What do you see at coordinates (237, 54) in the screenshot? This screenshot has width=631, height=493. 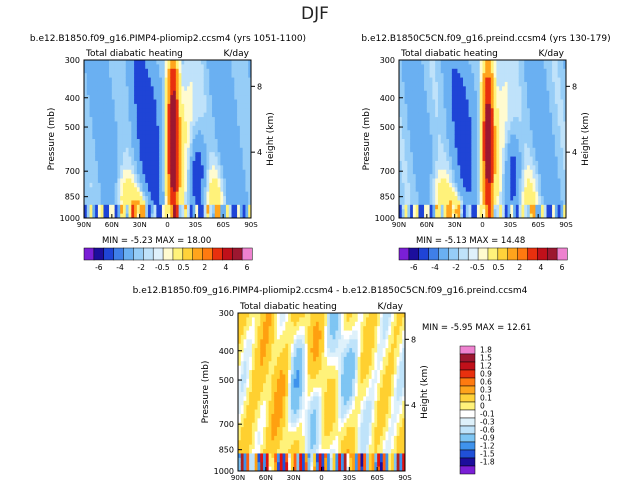 I see `panel-units: K/day` at bounding box center [237, 54].